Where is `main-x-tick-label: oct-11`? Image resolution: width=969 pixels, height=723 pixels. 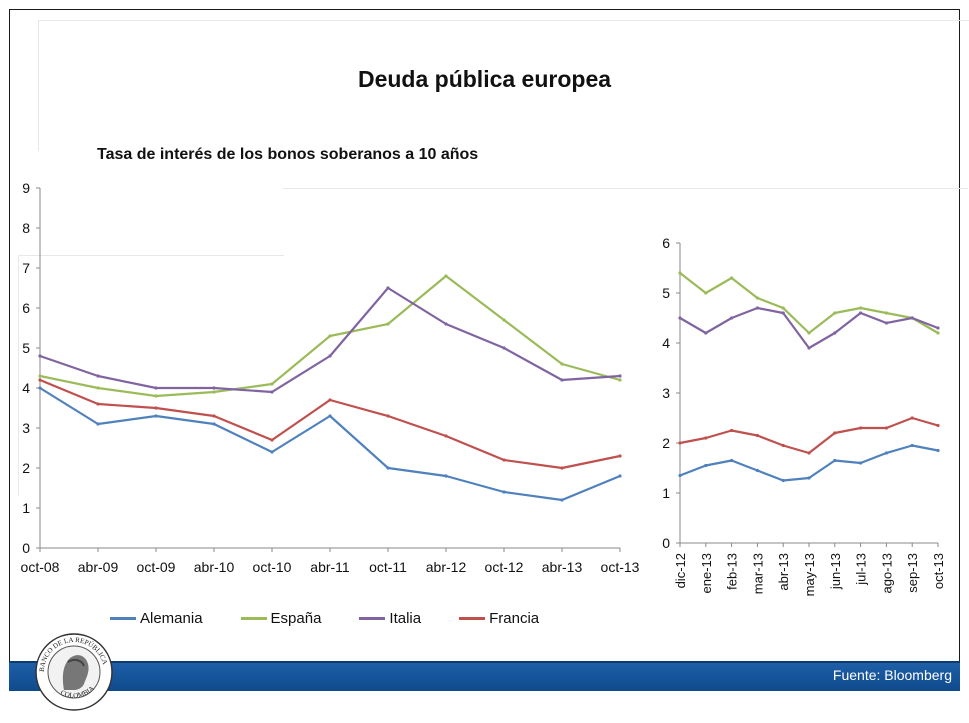 main-x-tick-label: oct-11 is located at coordinates (388, 567).